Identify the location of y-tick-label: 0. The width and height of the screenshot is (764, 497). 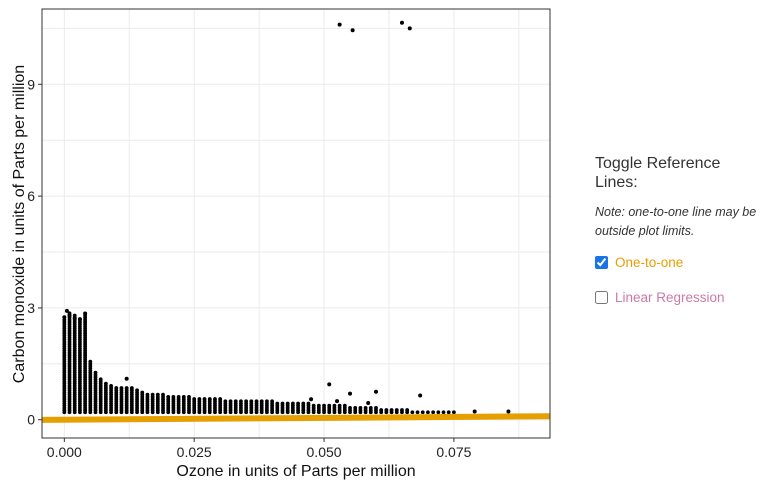
(31, 420).